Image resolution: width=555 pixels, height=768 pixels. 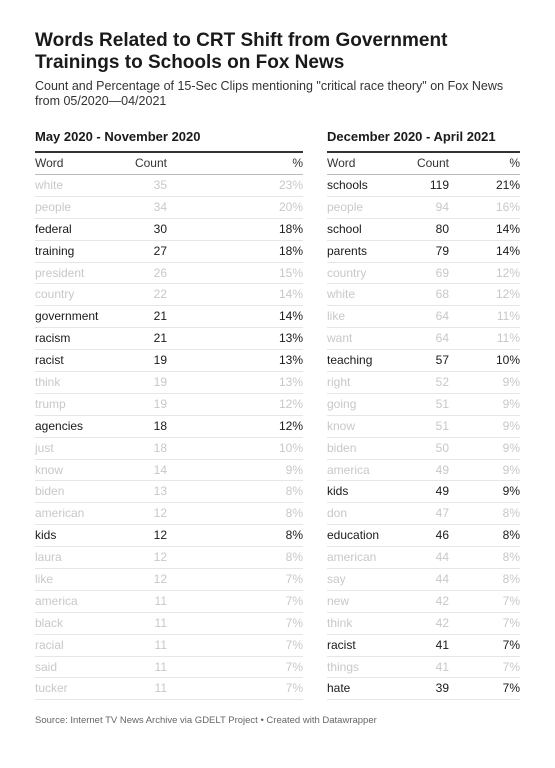 I want to click on cell-word: schools, so click(x=347, y=185).